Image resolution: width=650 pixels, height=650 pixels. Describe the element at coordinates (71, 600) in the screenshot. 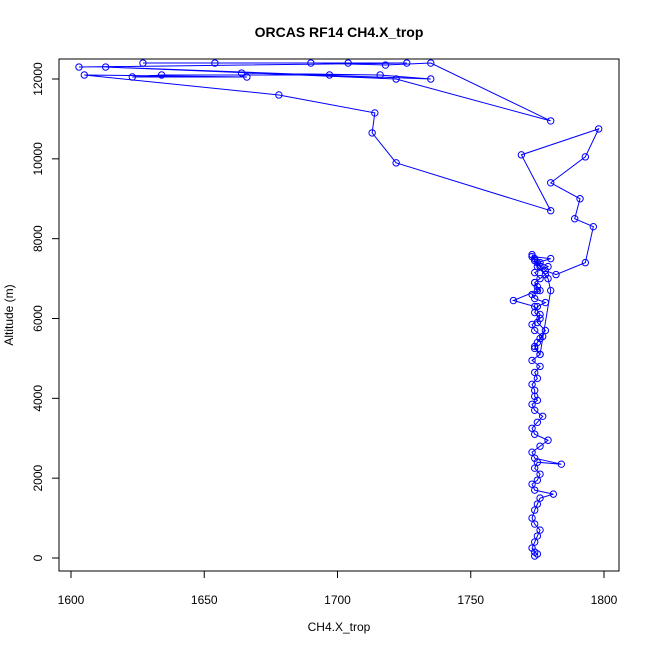

I see `x-tick-label: 1600` at that location.